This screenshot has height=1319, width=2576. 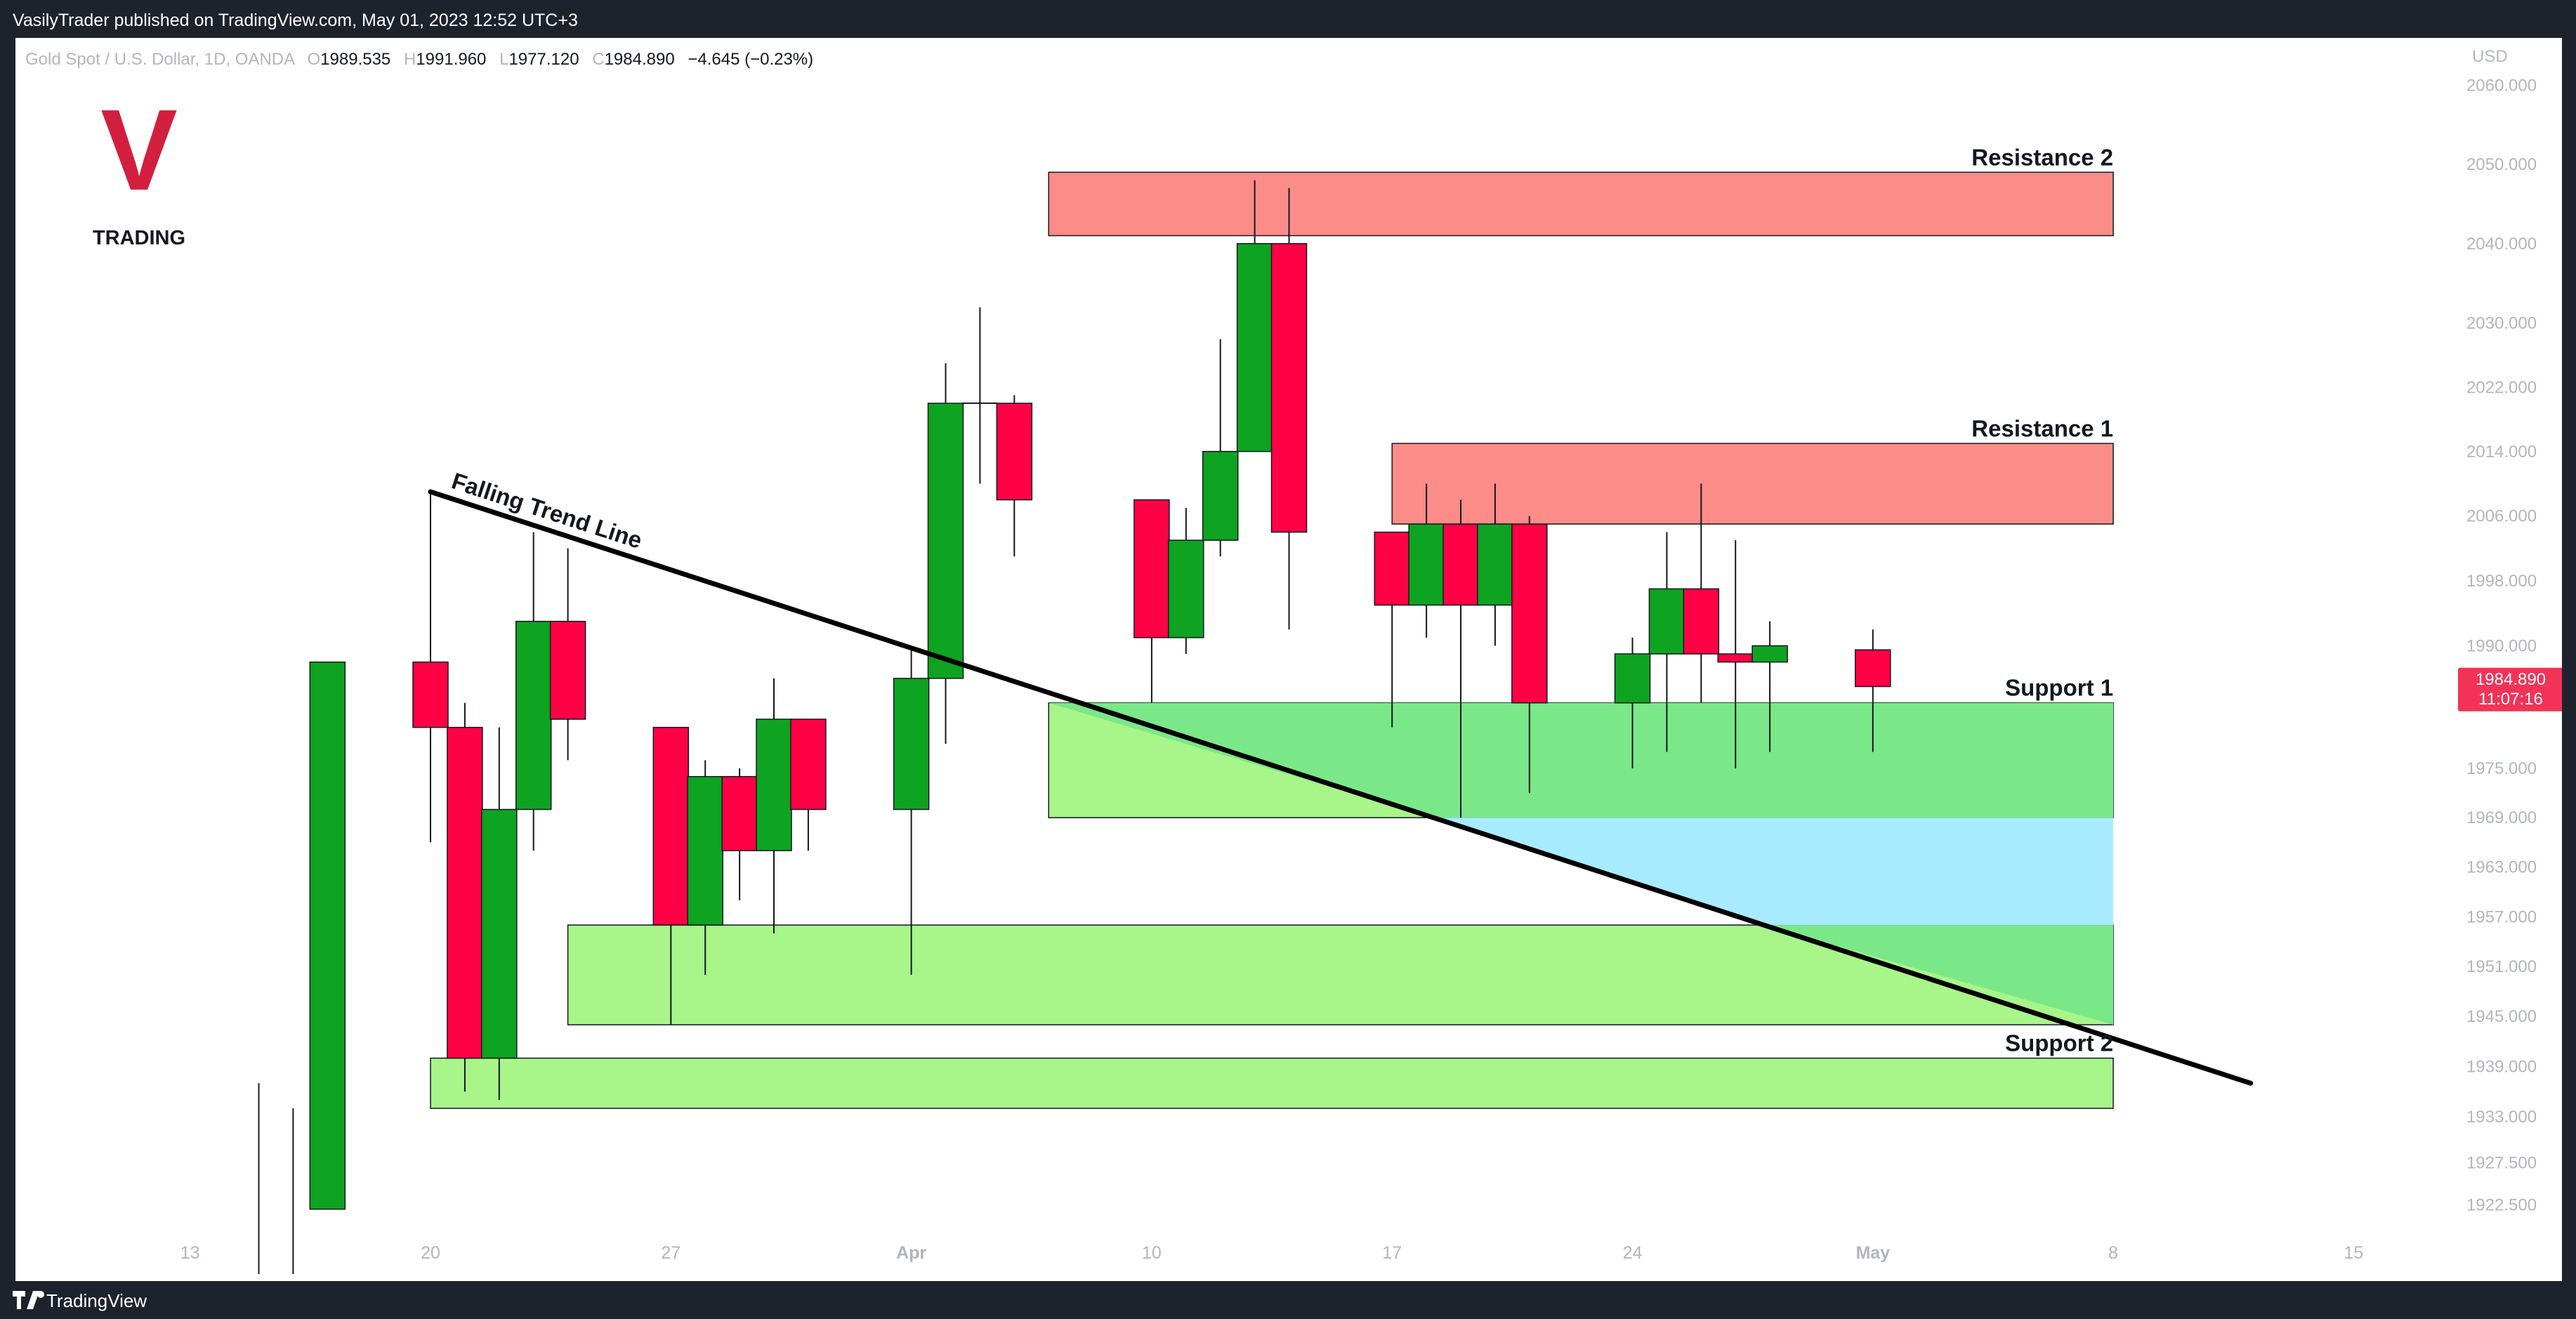 I want to click on x-tick-label: May, so click(x=1872, y=1253).